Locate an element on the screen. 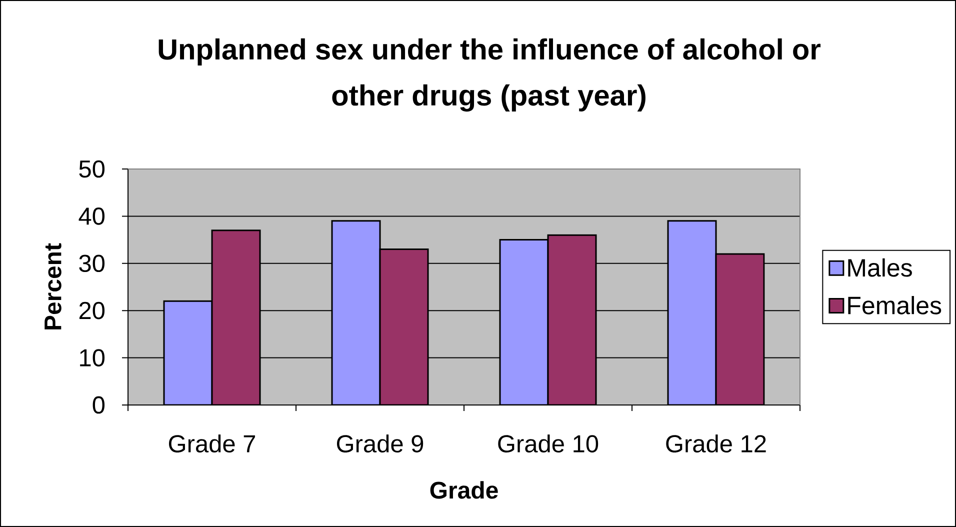 This screenshot has height=527, width=956. legend-label: Males is located at coordinates (880, 267).